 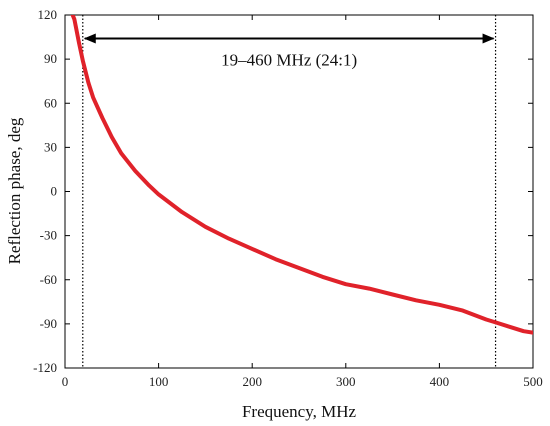 I want to click on band-label: 19–460 MHz (24:1), so click(x=289, y=60).